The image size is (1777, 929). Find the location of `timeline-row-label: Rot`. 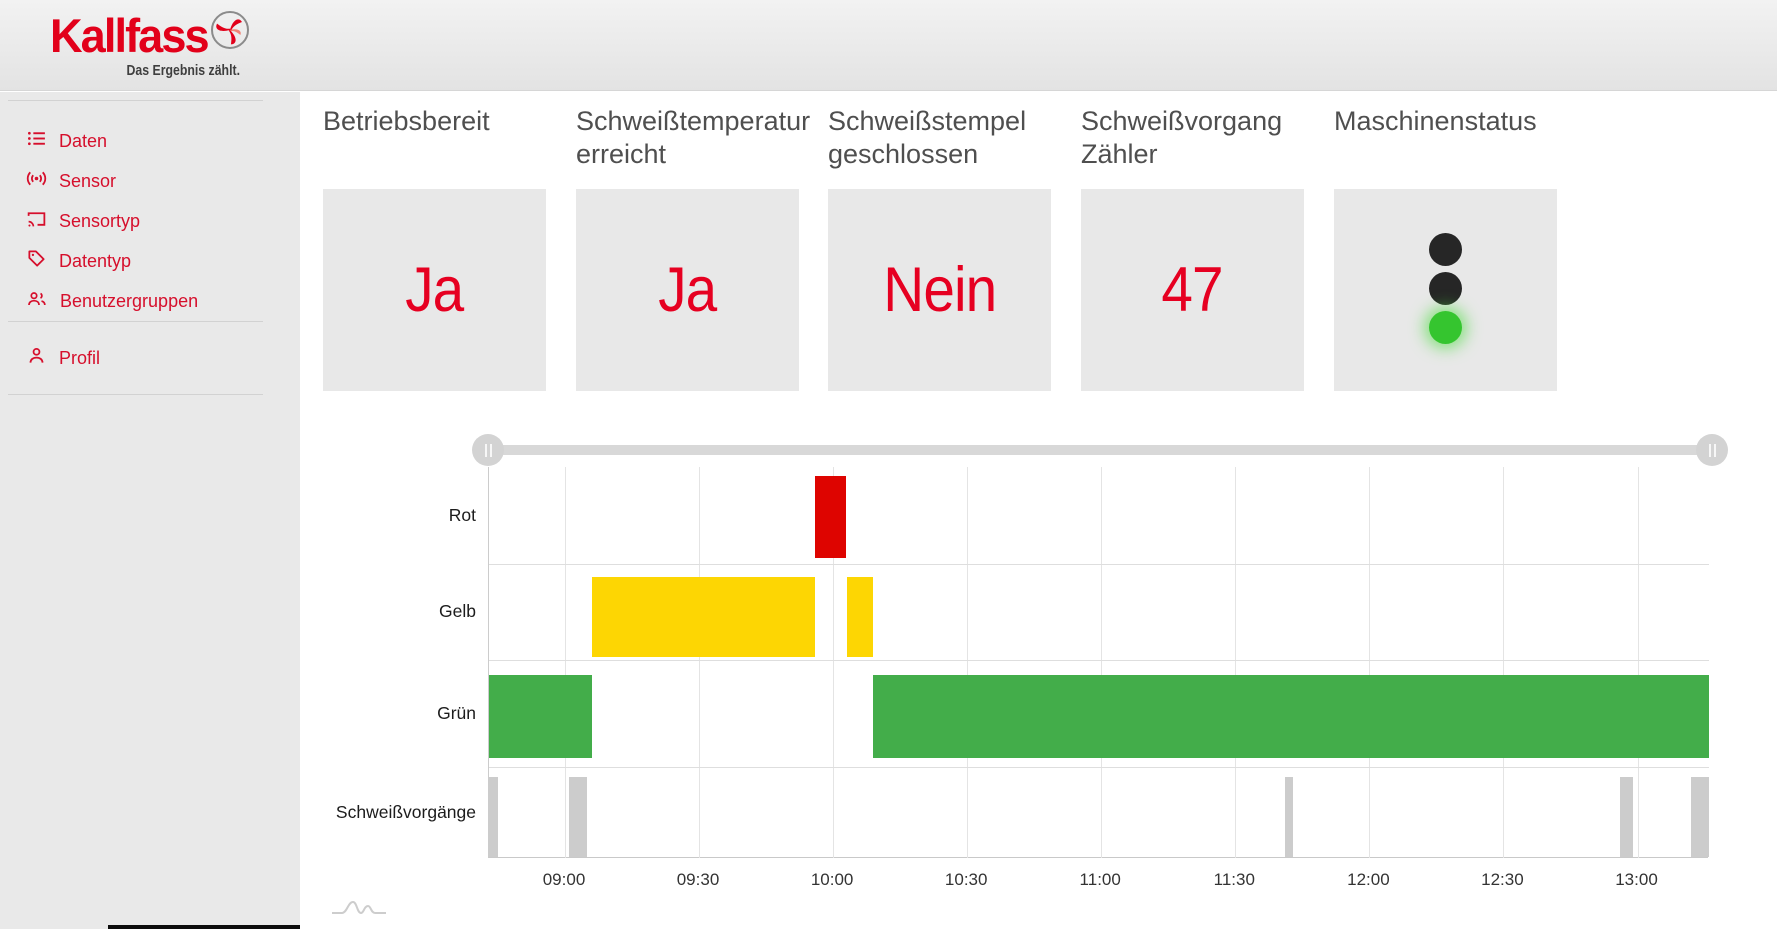

timeline-row-label: Rot is located at coordinates (462, 514).